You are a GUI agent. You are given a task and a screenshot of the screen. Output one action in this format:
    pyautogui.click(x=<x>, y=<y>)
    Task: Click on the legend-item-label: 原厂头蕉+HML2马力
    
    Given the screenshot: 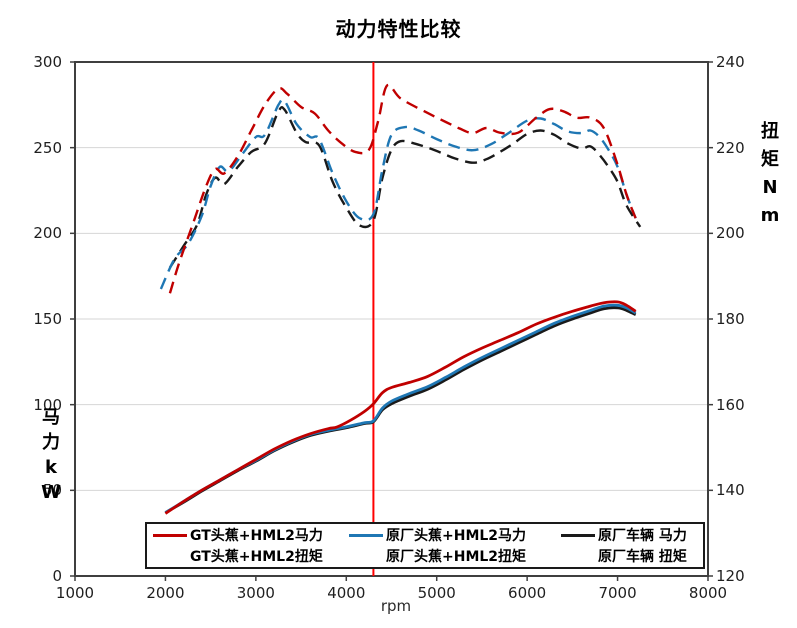 What is the action you would take?
    pyautogui.click(x=456, y=536)
    